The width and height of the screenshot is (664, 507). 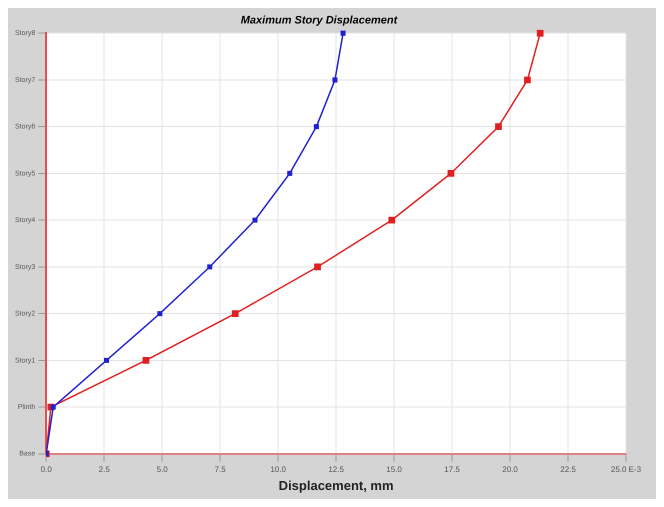 What do you see at coordinates (568, 469) in the screenshot?
I see `x-tick-label: 22.5` at bounding box center [568, 469].